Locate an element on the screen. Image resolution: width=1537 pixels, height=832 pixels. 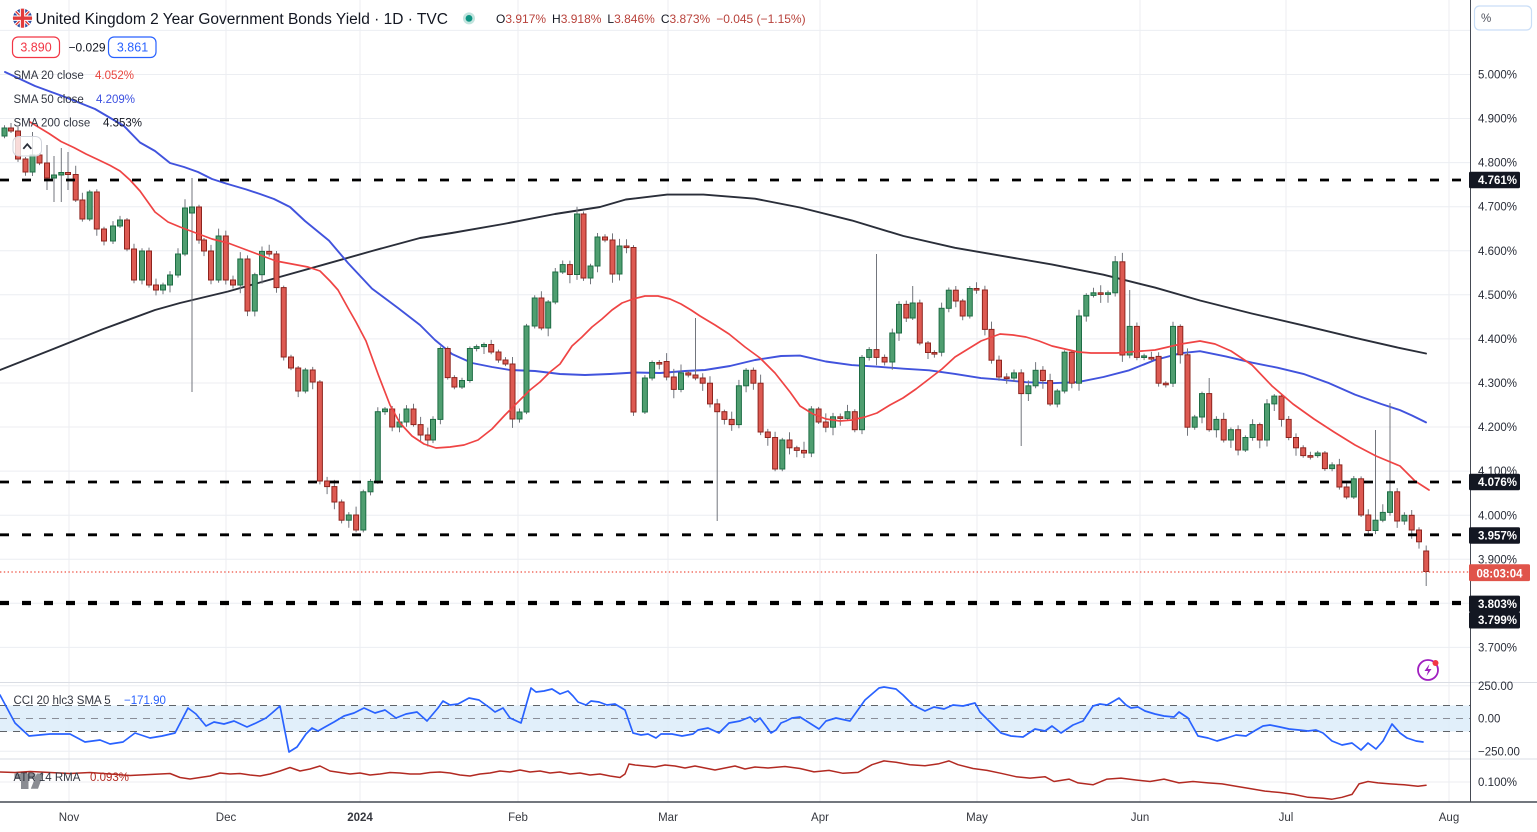
svg-text: May is located at coordinates (977, 818).